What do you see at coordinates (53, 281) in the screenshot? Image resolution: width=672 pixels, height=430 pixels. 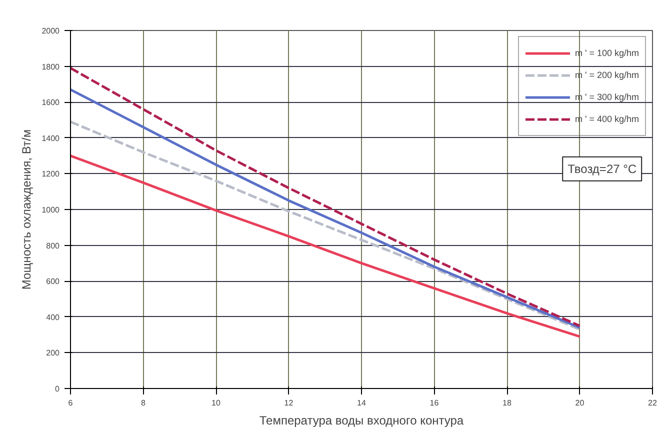 I see `y-tick-label: 600` at bounding box center [53, 281].